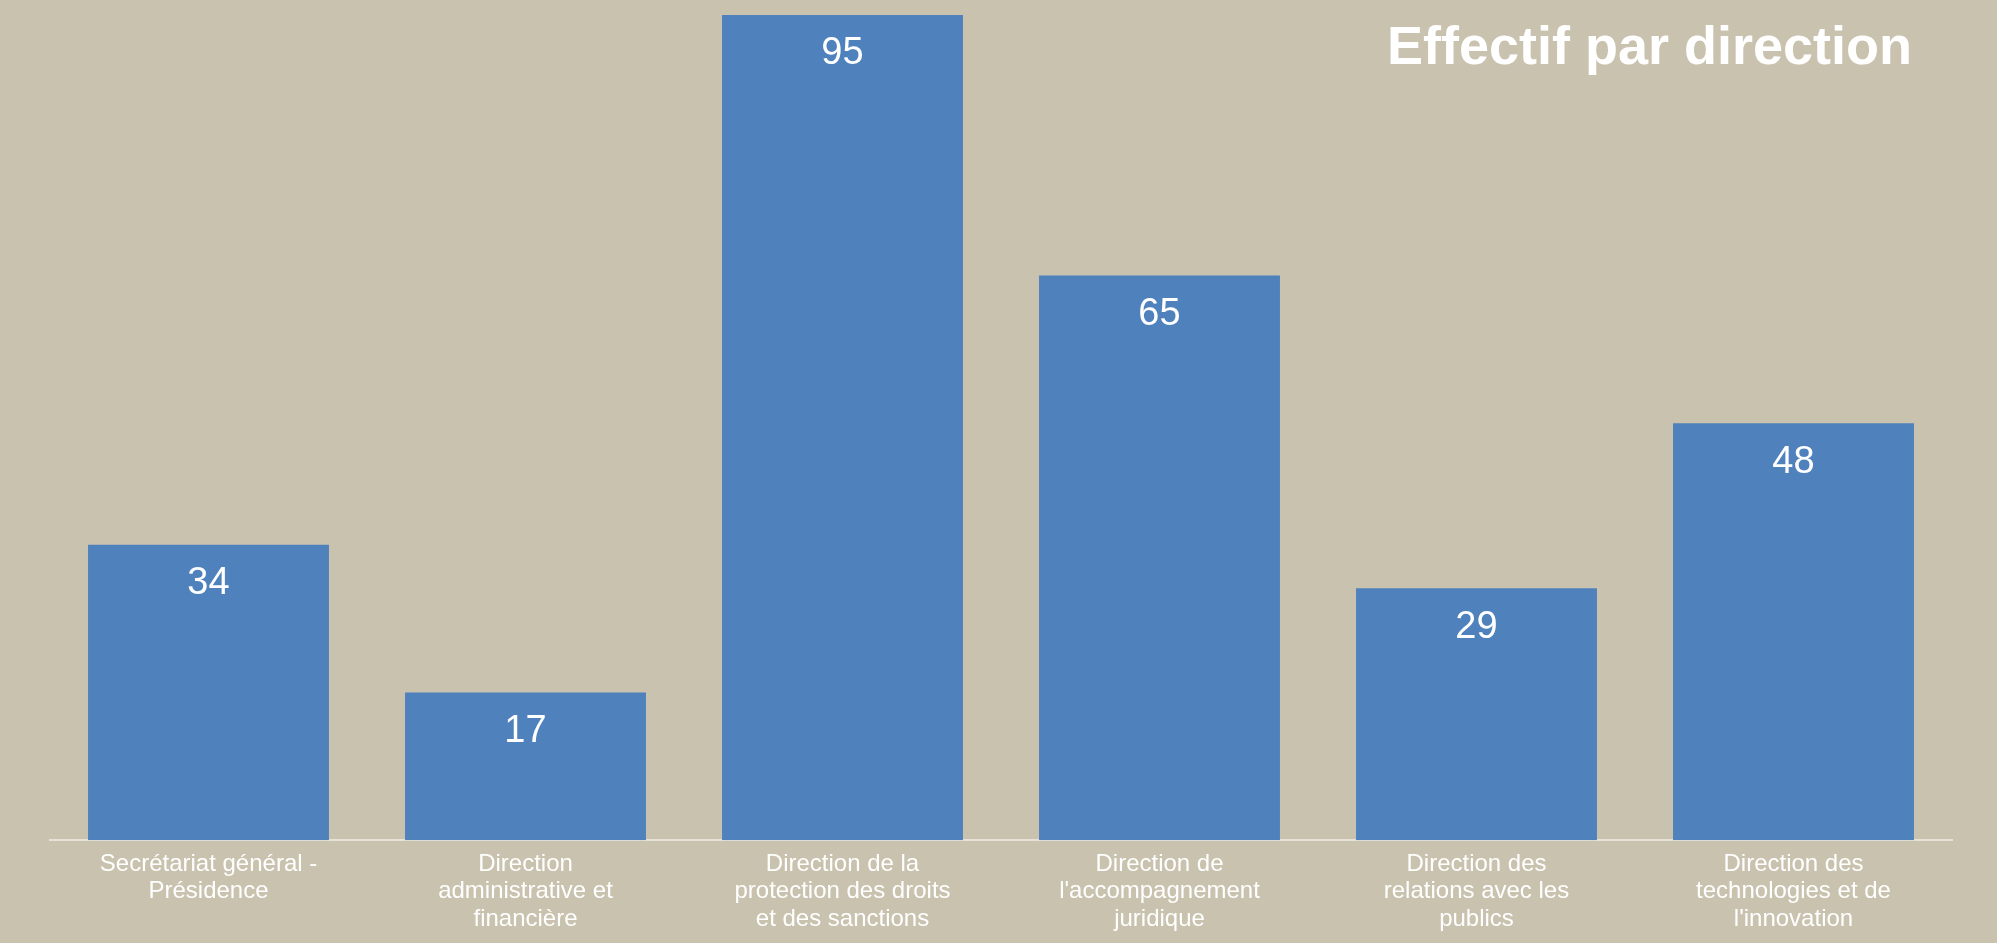 The width and height of the screenshot is (1997, 943). What do you see at coordinates (1793, 459) in the screenshot?
I see `data-label: 48` at bounding box center [1793, 459].